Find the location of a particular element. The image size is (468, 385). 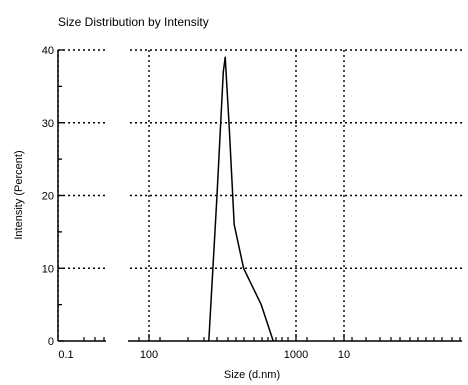

x-tick-label: 100 is located at coordinates (149, 355).